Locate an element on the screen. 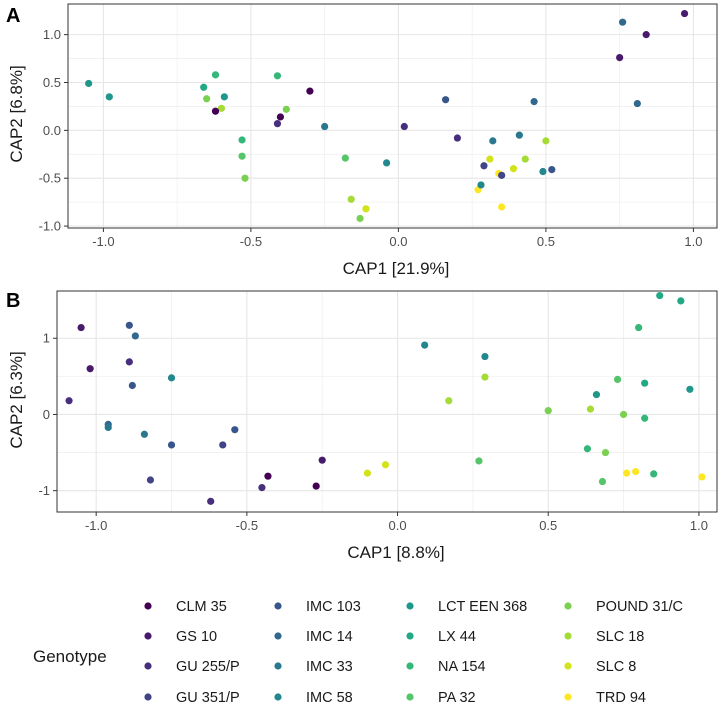  panel-b-y-tick-label: -1 is located at coordinates (44, 490).